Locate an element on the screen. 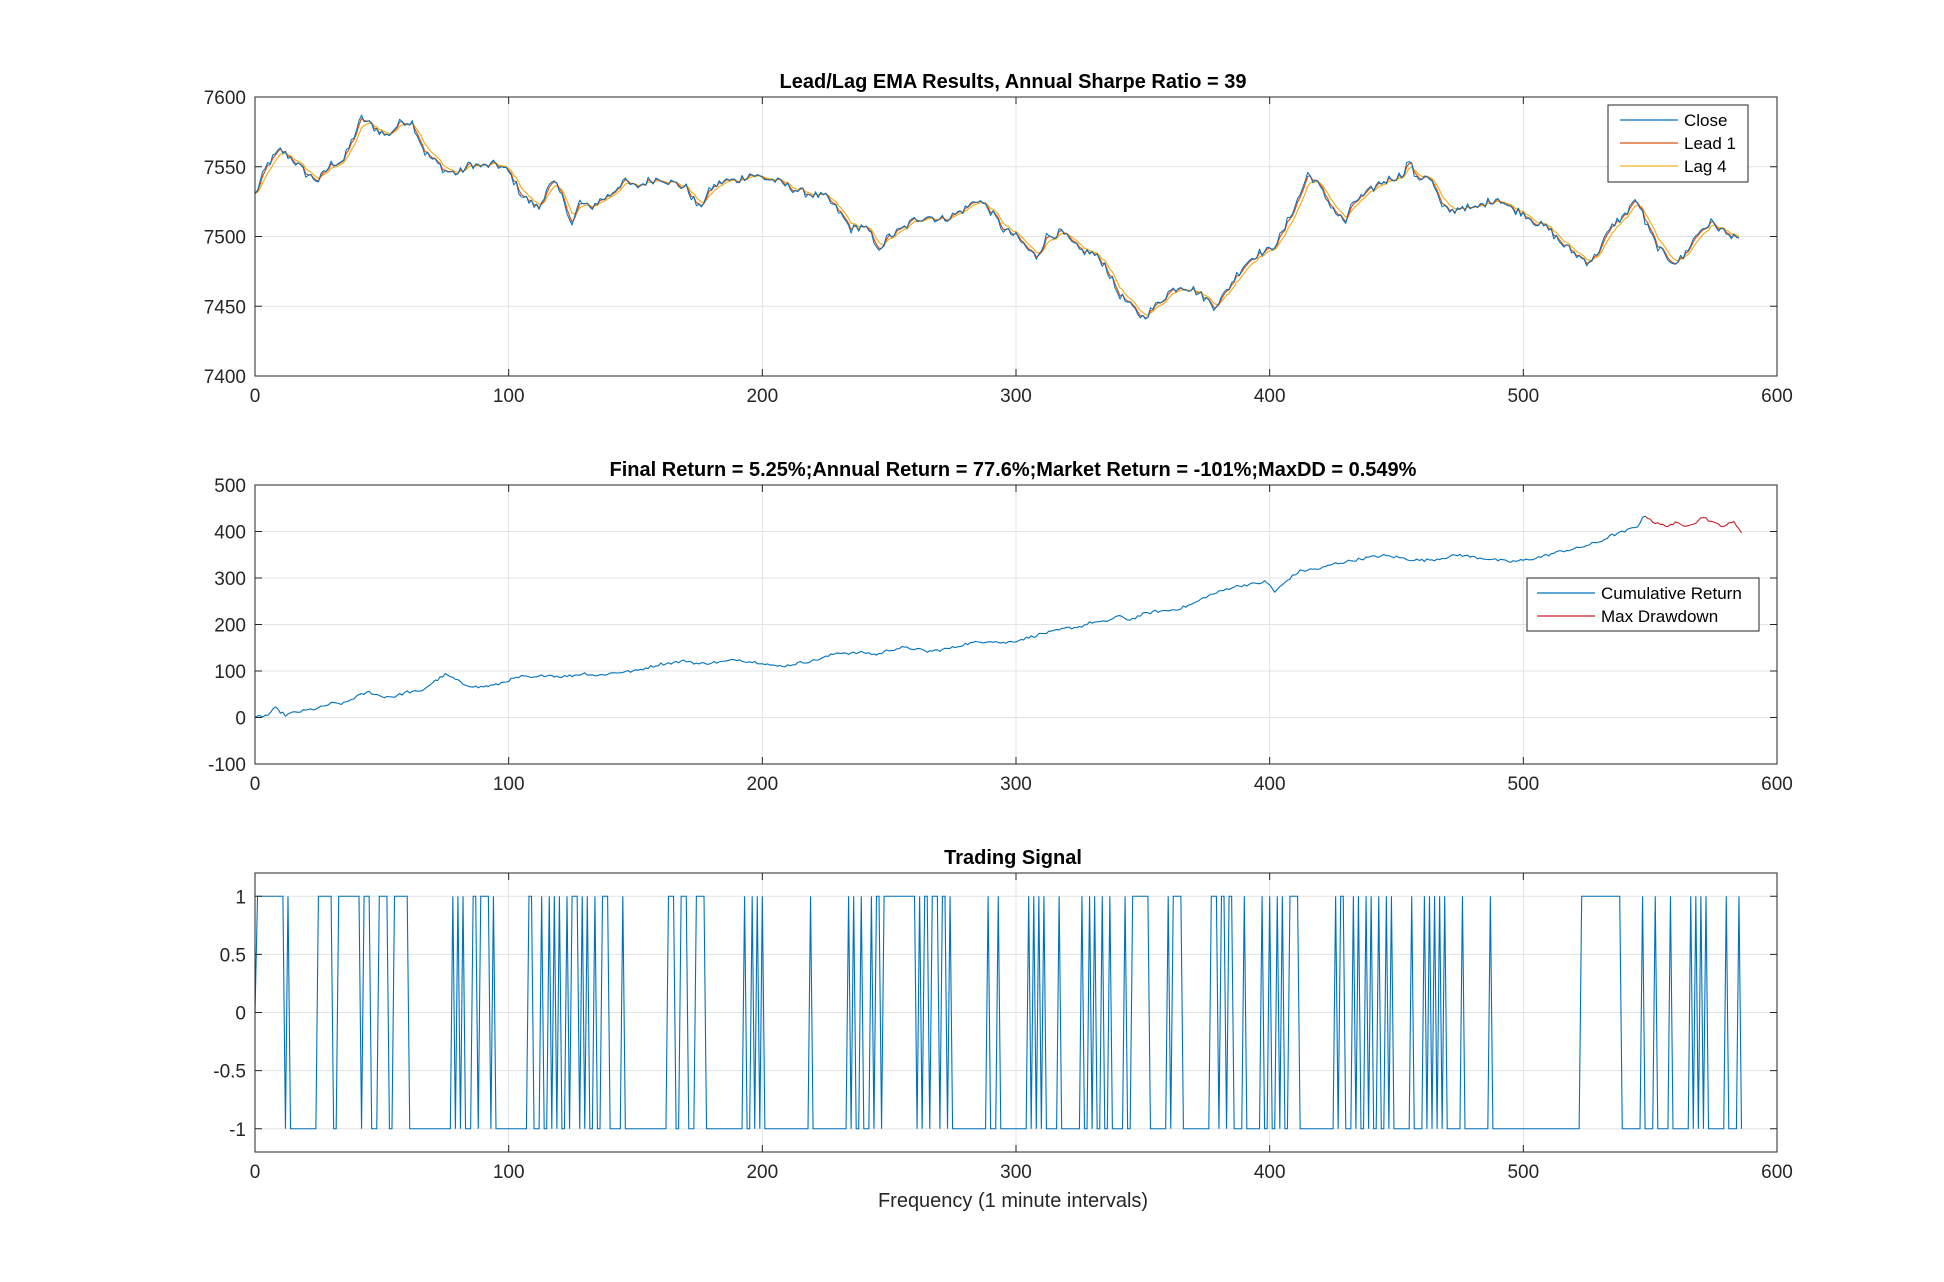 The height and width of the screenshot is (1282, 1944). price-ema-series is located at coordinates (997, 217).